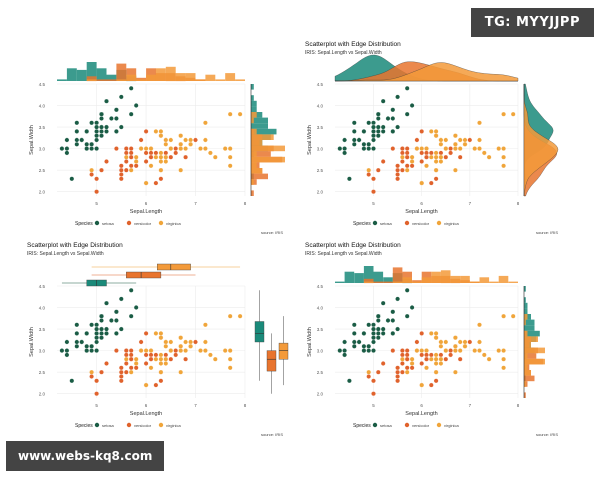 Image resolution: width=600 pixels, height=480 pixels. I want to click on y-tick-label: 3.0, so click(42, 149).